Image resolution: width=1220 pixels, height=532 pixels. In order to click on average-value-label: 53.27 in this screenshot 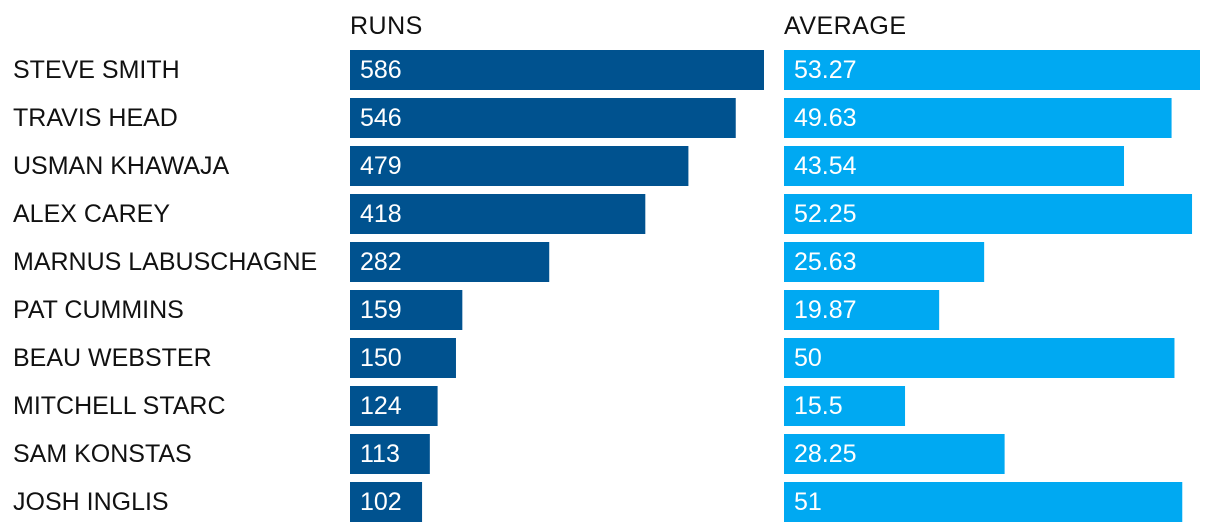, I will do `click(825, 70)`.